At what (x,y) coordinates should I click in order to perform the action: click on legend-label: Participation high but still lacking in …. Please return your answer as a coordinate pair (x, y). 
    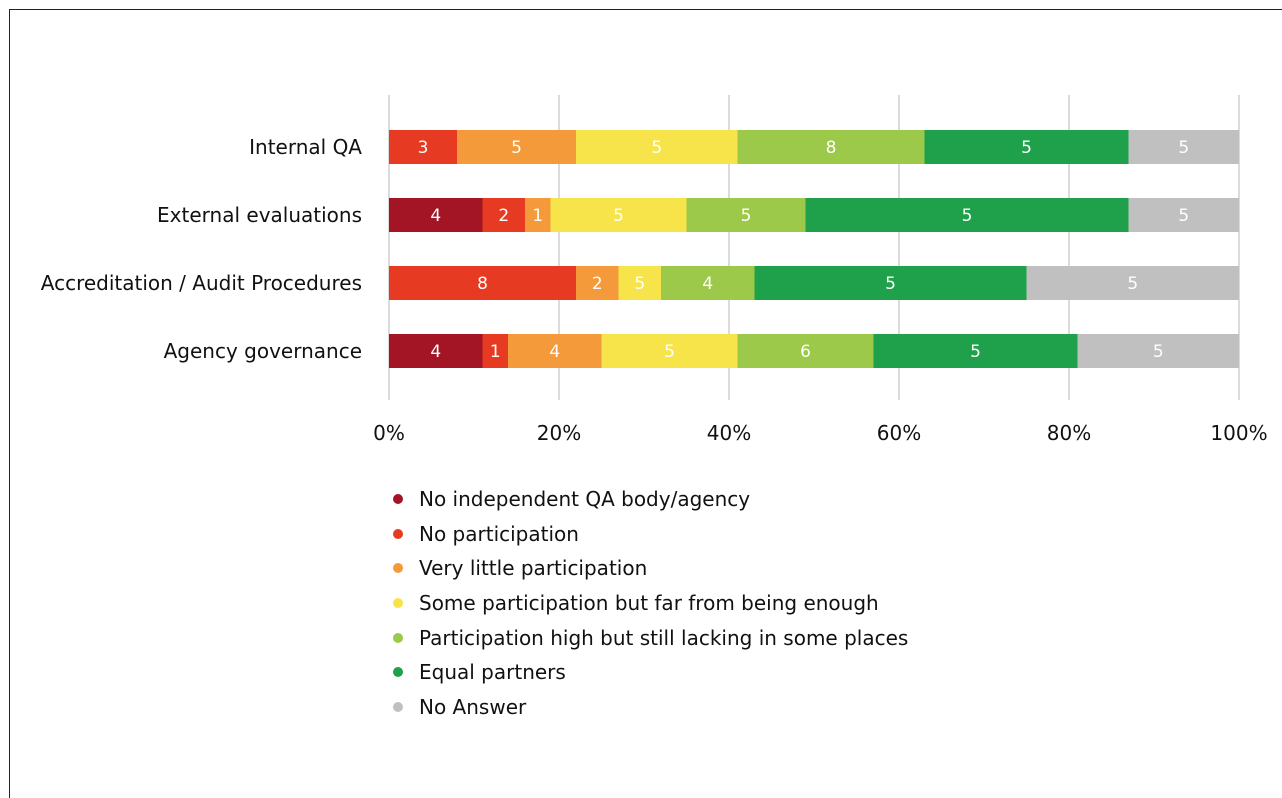
    Looking at the image, I should click on (664, 637).